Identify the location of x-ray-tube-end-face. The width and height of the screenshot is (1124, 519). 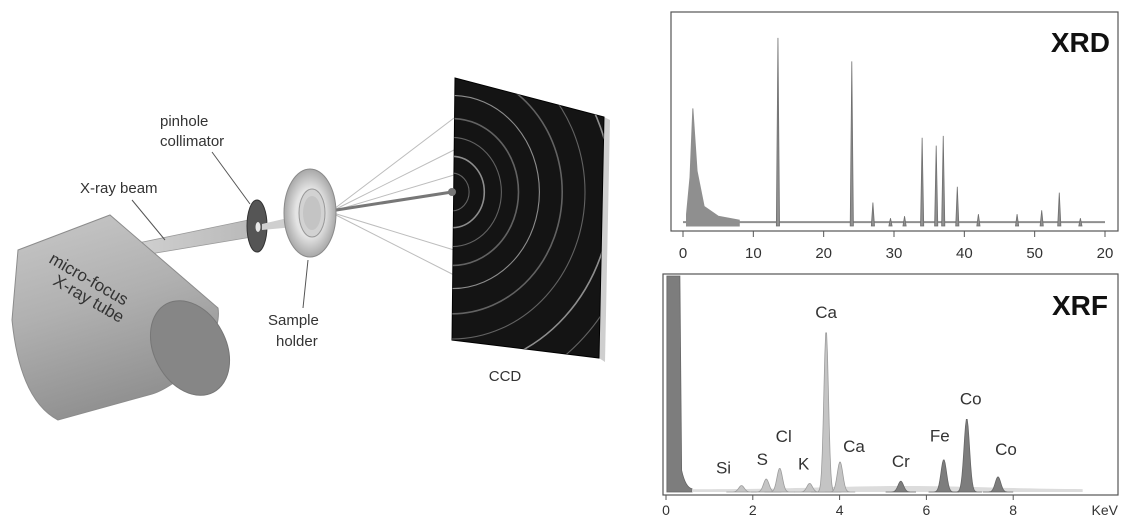
(190, 348).